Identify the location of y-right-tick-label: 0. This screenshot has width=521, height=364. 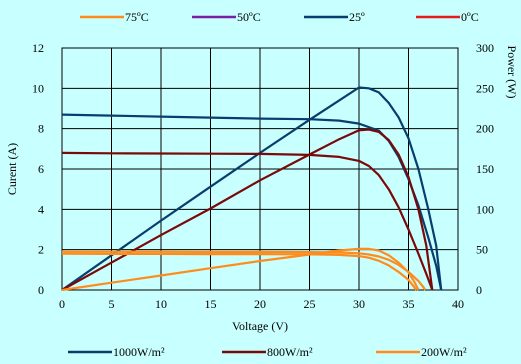
(479, 290).